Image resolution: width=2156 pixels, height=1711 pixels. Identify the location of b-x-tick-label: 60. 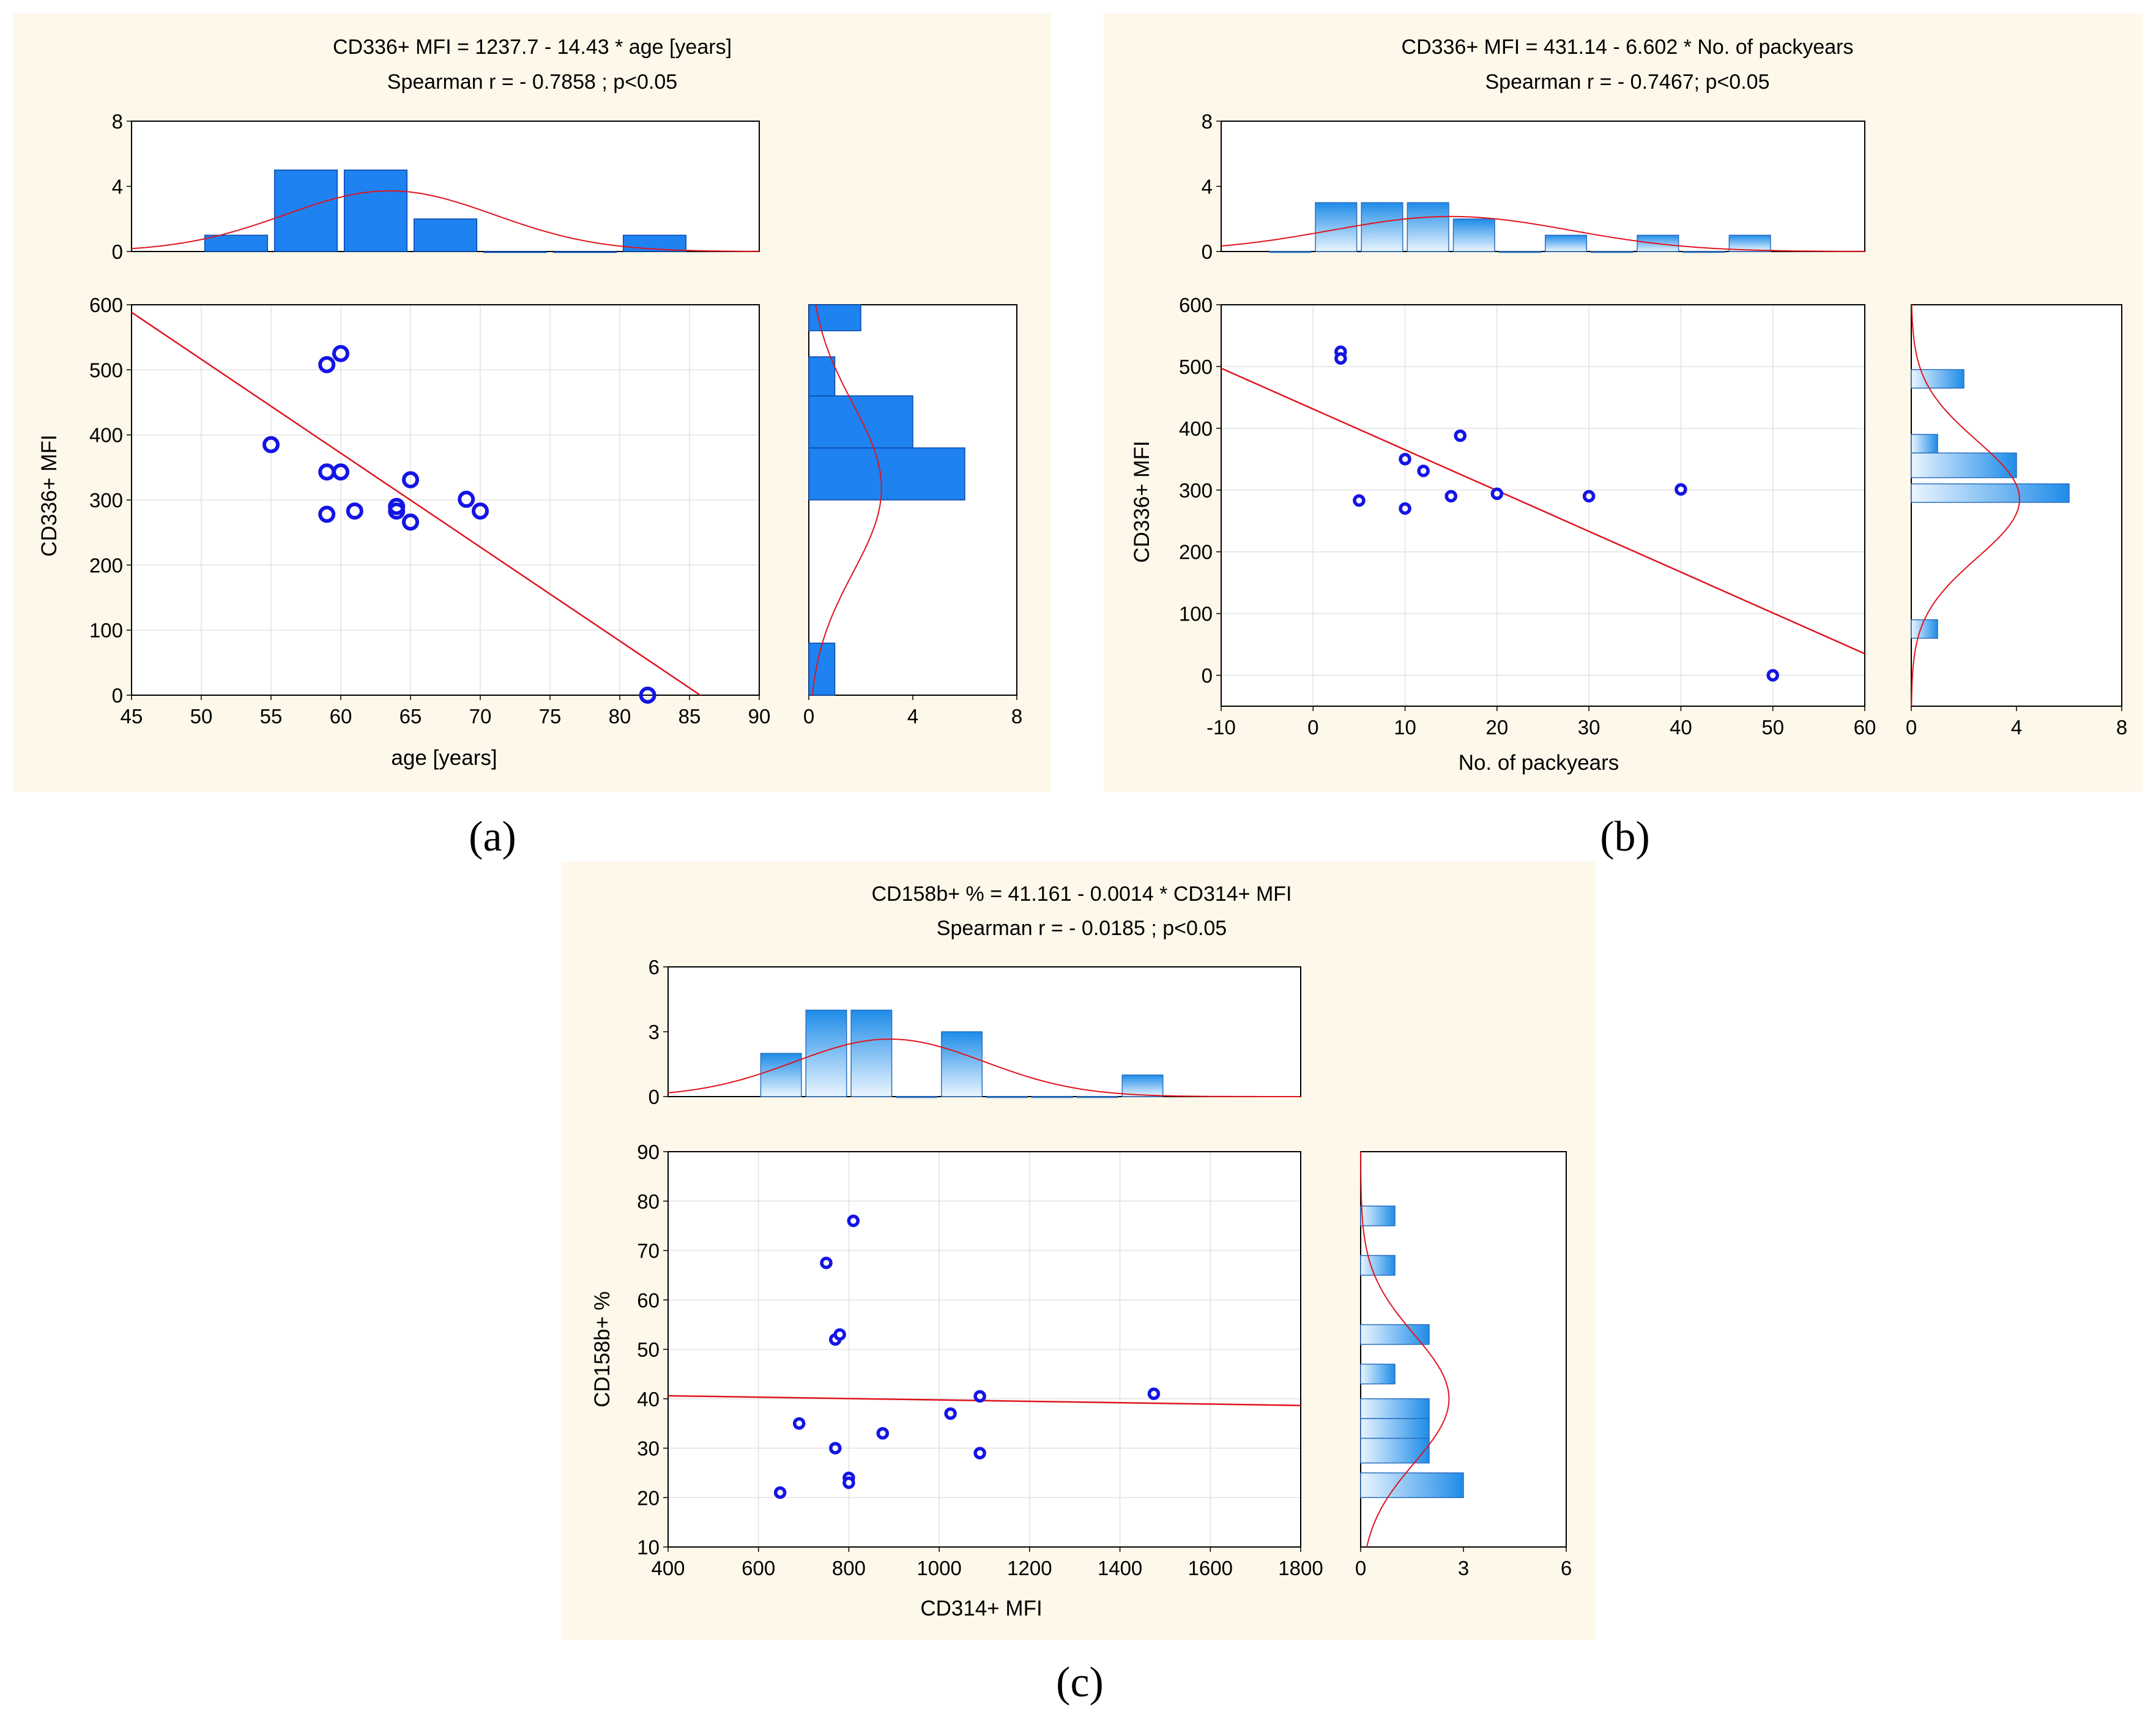
(1865, 727).